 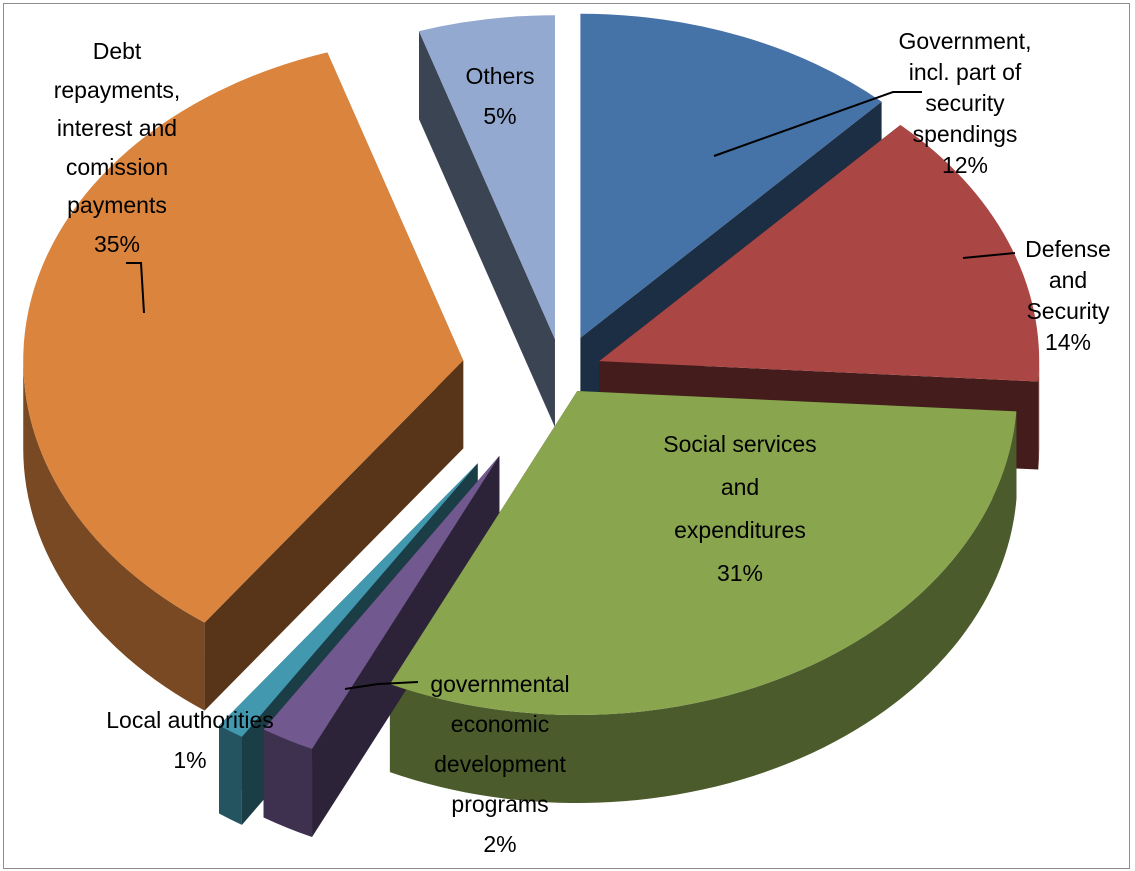 I want to click on data-label-defense-name: Defense, so click(x=1068, y=249).